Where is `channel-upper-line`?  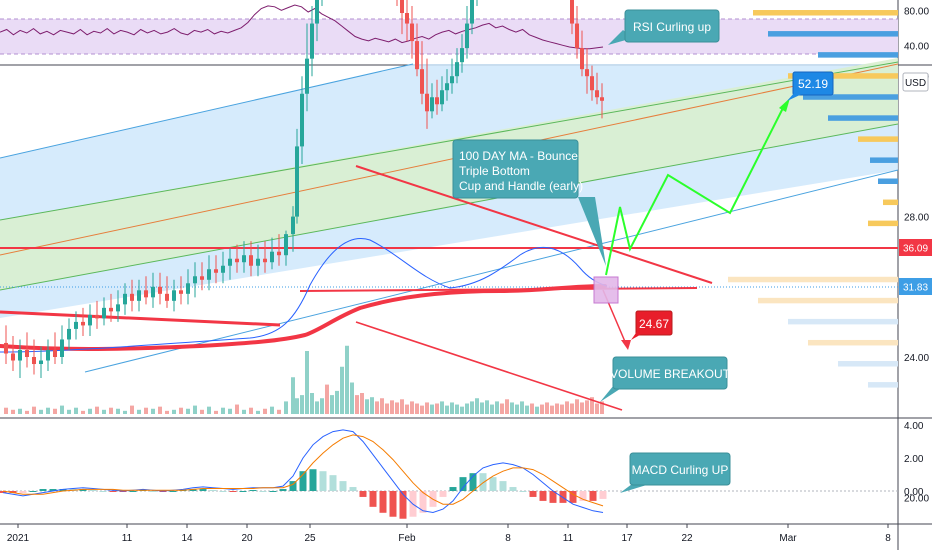 channel-upper-line is located at coordinates (207, 111).